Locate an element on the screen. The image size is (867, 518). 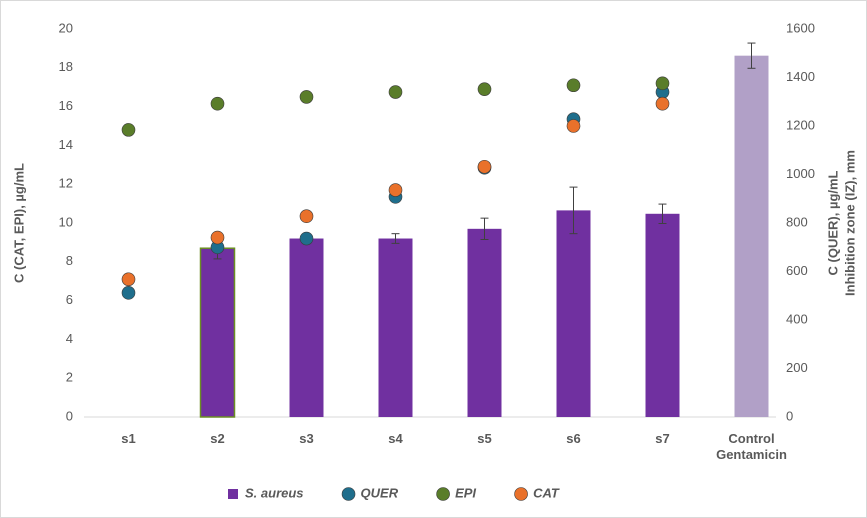
y-tick-label: 6 is located at coordinates (69, 299).